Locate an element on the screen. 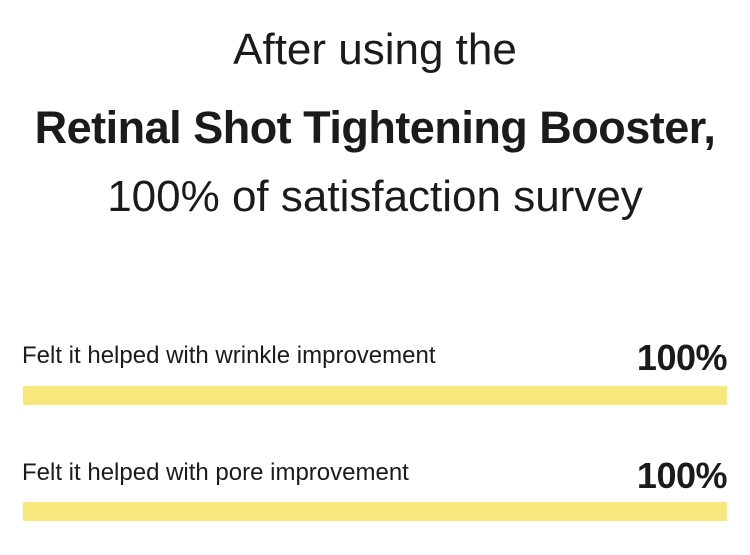 The image size is (750, 555). survey-bar-pore is located at coordinates (375, 511).